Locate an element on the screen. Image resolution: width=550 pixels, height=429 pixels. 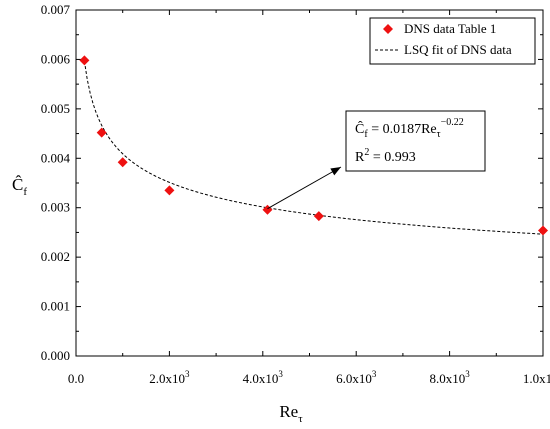
y-tick-label: 0.003 is located at coordinates (55, 207).